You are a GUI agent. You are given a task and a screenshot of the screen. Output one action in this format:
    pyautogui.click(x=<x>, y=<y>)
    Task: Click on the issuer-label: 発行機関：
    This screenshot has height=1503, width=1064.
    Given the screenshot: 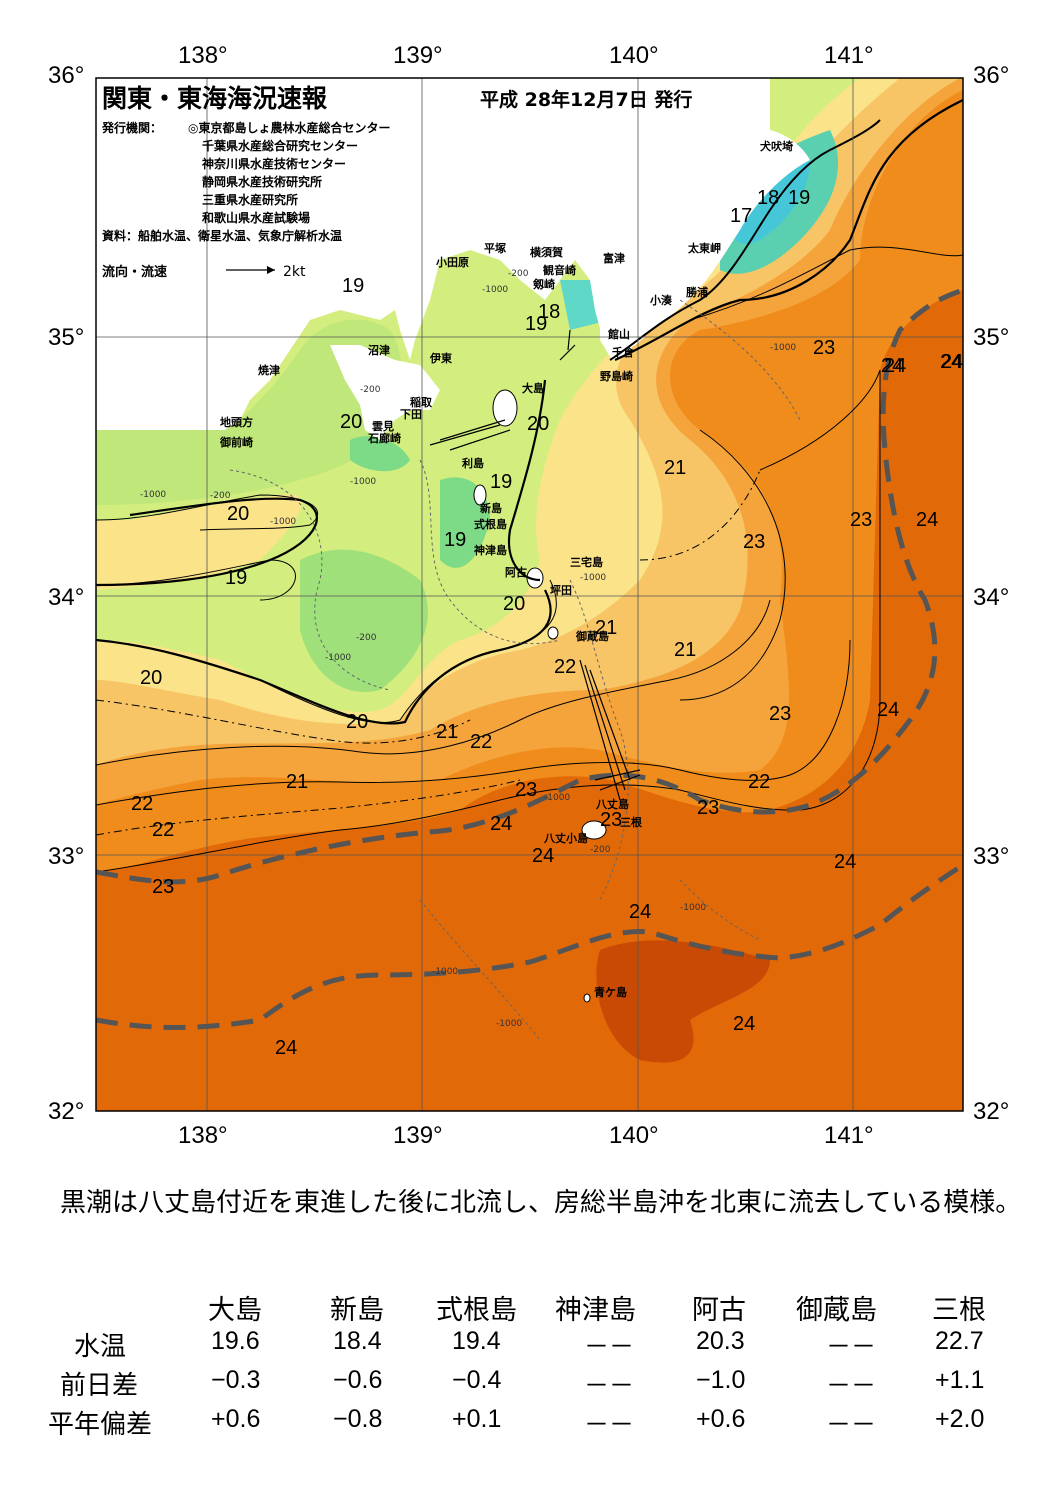 What is the action you would take?
    pyautogui.click(x=131, y=127)
    